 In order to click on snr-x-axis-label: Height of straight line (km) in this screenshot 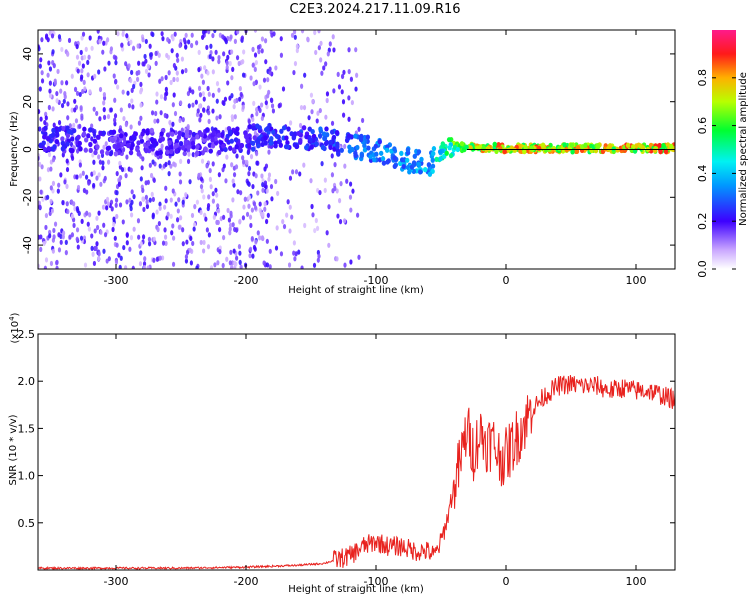, I will do `click(356, 589)`.